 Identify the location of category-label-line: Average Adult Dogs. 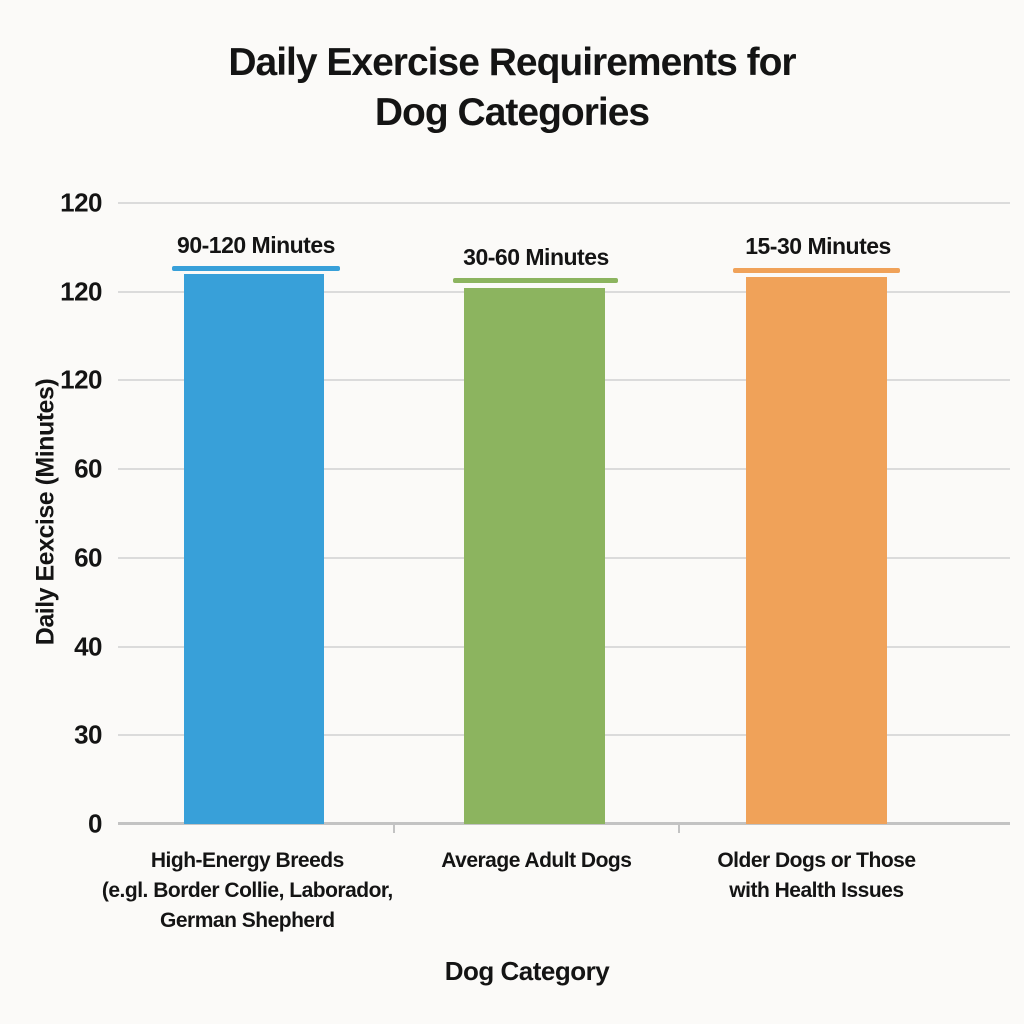
(536, 860).